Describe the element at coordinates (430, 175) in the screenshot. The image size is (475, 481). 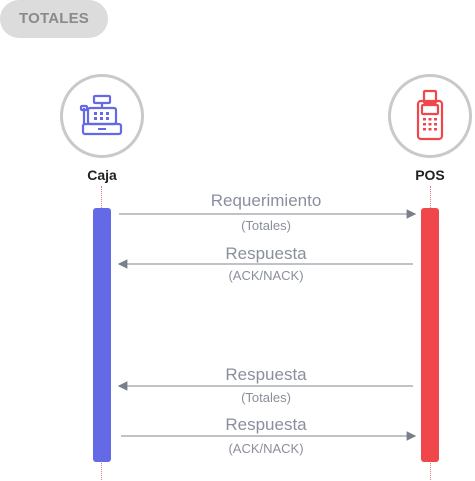
I see `pos-label: POS` at that location.